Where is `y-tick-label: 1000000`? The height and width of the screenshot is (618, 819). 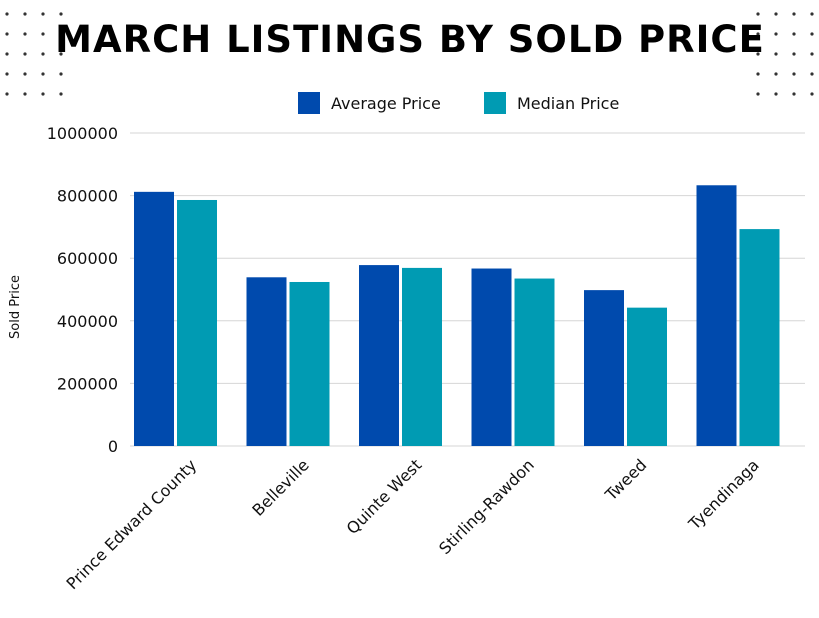
y-tick-label: 1000000 is located at coordinates (82, 133).